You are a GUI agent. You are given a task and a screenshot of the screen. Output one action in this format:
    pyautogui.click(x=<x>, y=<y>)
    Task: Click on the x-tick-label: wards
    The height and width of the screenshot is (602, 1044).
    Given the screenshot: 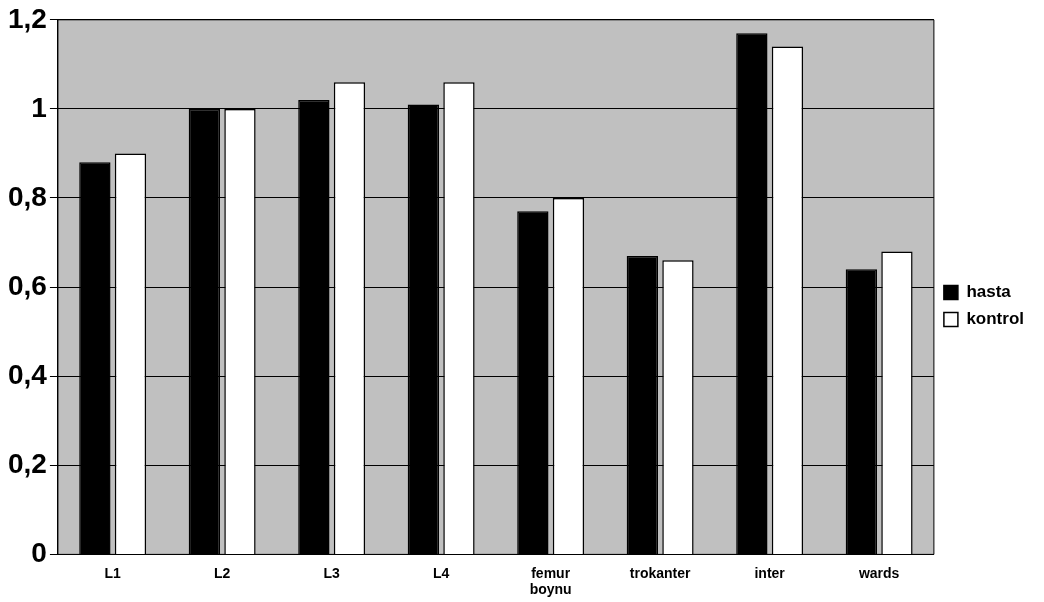 What is the action you would take?
    pyautogui.click(x=878, y=572)
    